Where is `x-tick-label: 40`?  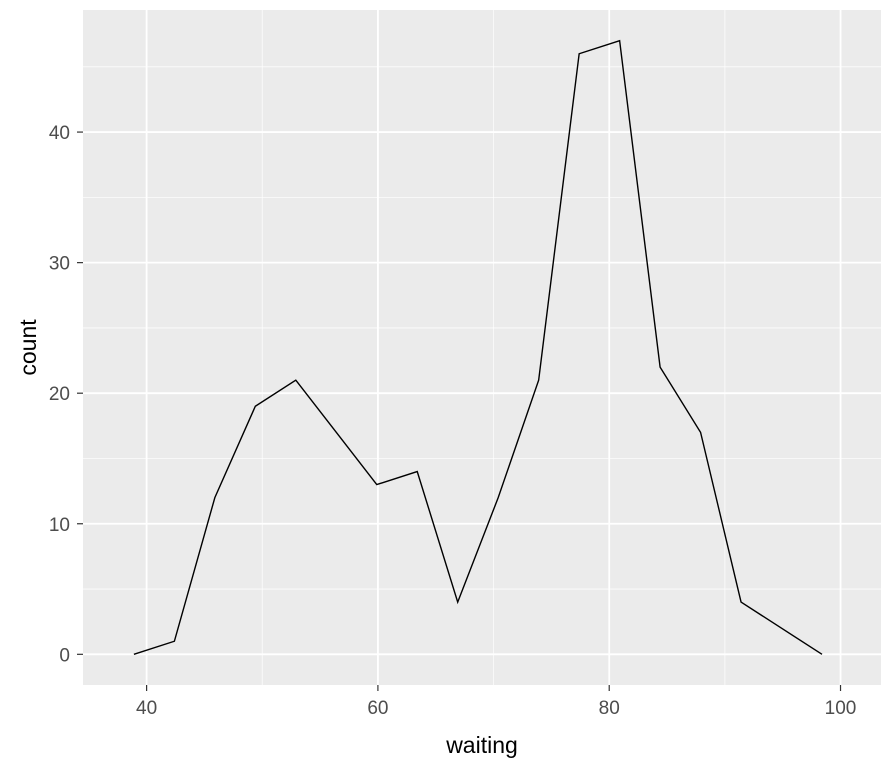 x-tick-label: 40 is located at coordinates (146, 708).